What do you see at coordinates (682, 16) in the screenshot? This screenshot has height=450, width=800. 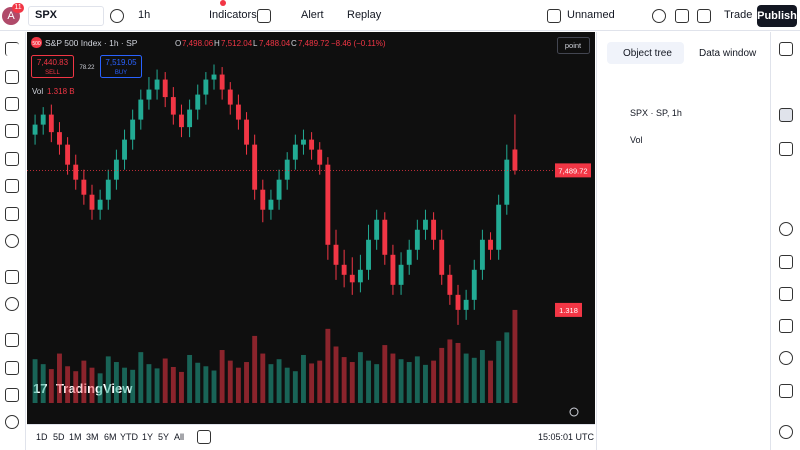 I see `fullscreen-icon` at bounding box center [682, 16].